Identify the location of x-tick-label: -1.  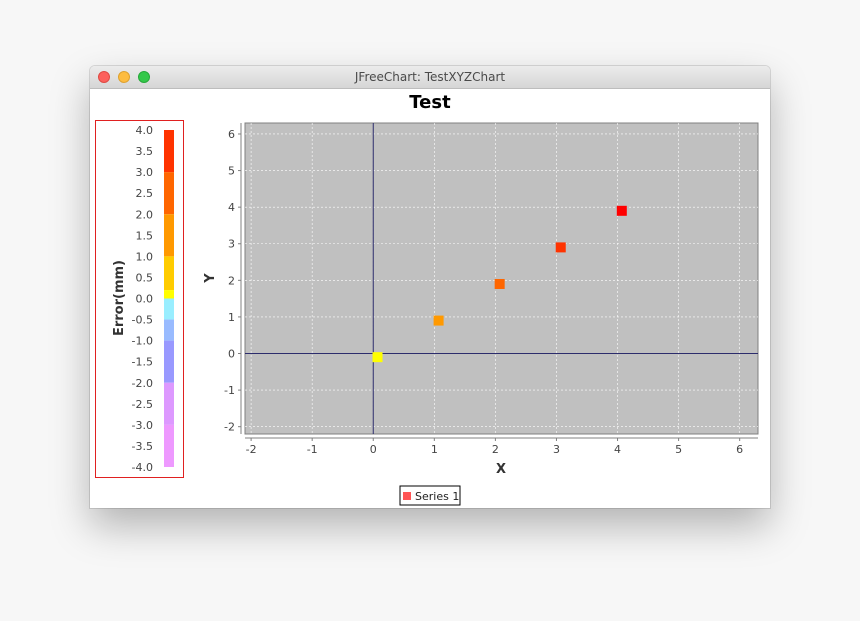
(312, 449).